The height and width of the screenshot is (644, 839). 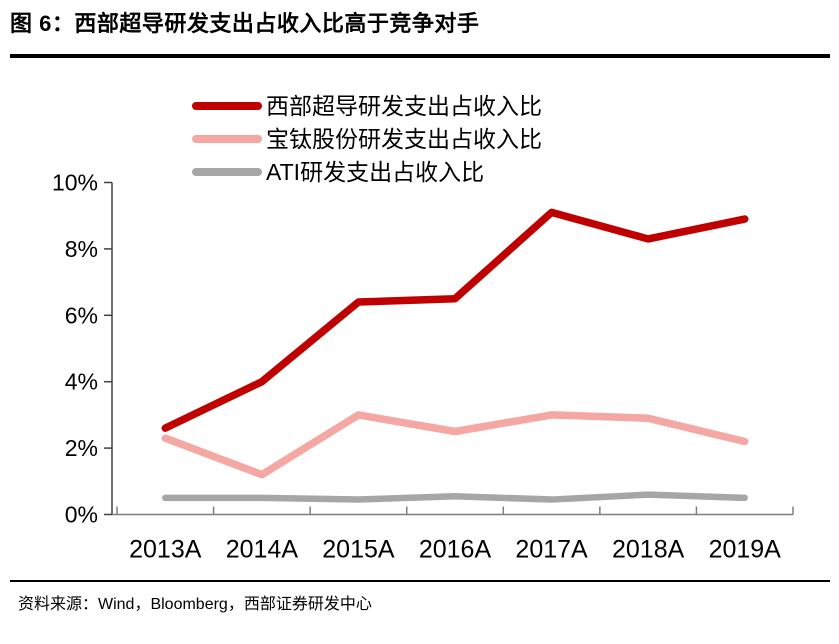 What do you see at coordinates (404, 106) in the screenshot?
I see `legend-label-0: 西部超导研发支出占收入比` at bounding box center [404, 106].